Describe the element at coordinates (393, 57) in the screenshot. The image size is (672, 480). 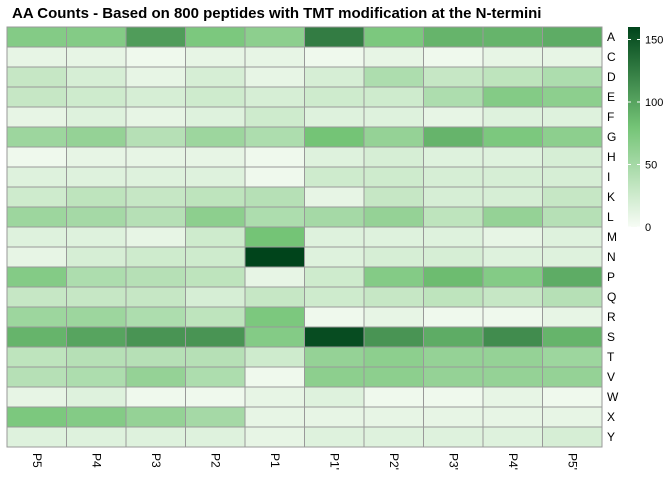
I see `heatmap-cell-C-P2p` at that location.